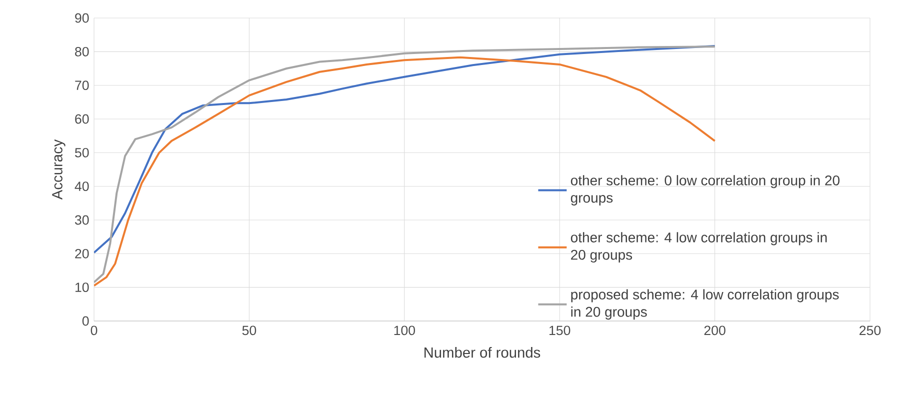  Describe the element at coordinates (705, 304) in the screenshot. I see `legend-label: proposed scheme: 4 low correlation groups in 20 groups` at that location.